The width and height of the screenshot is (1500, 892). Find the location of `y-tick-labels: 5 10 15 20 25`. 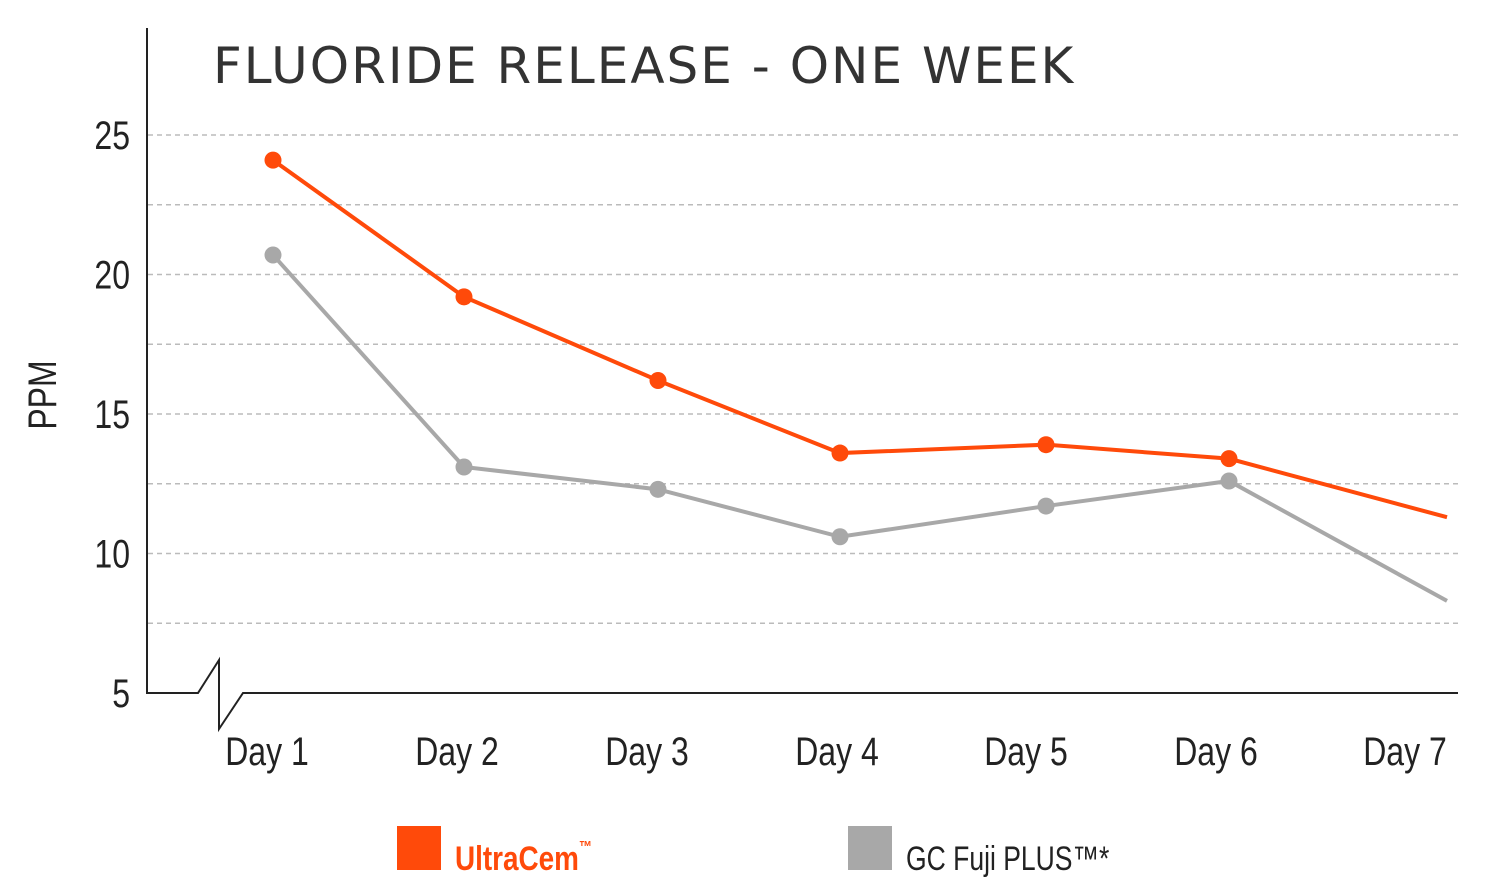

y-tick-labels: 5 10 15 20 25 is located at coordinates (112, 414).